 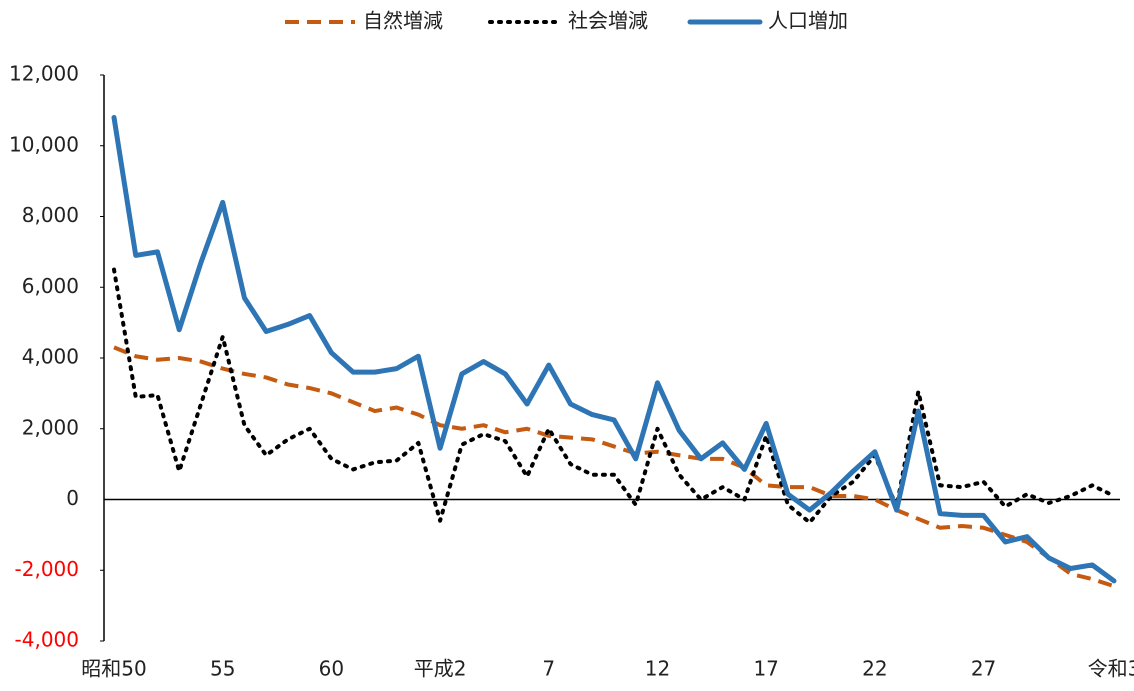 What do you see at coordinates (331, 669) in the screenshot?
I see `x-tick-label: 60` at bounding box center [331, 669].